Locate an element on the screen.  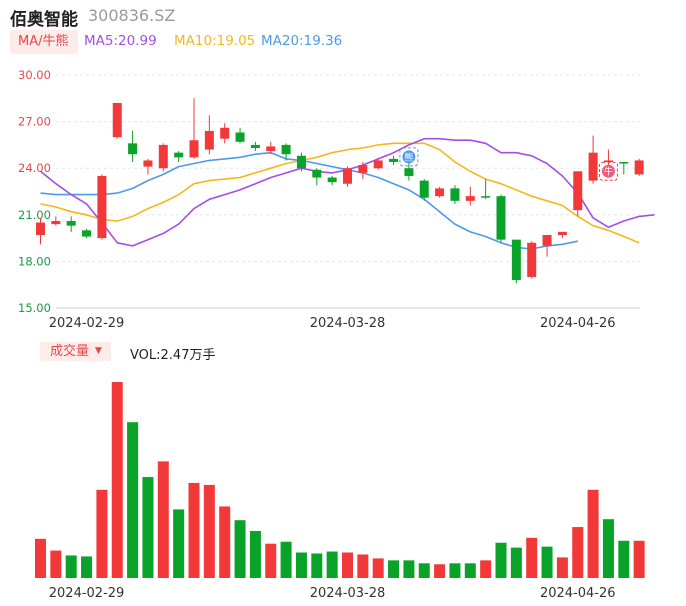
y-tick-label: 15.00 is located at coordinates (34, 308).